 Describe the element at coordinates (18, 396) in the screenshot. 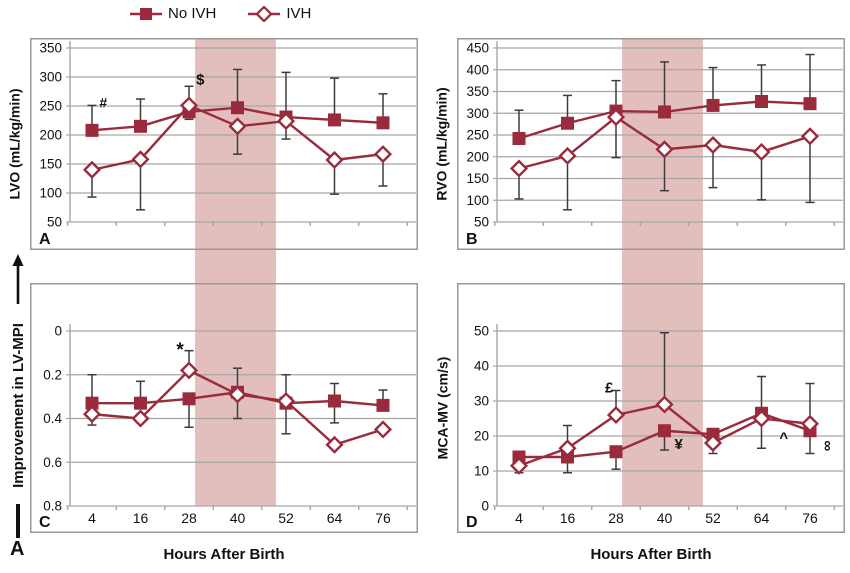

I see `y-axis-title-lv-mpi: Improvement in LV-MPI` at that location.